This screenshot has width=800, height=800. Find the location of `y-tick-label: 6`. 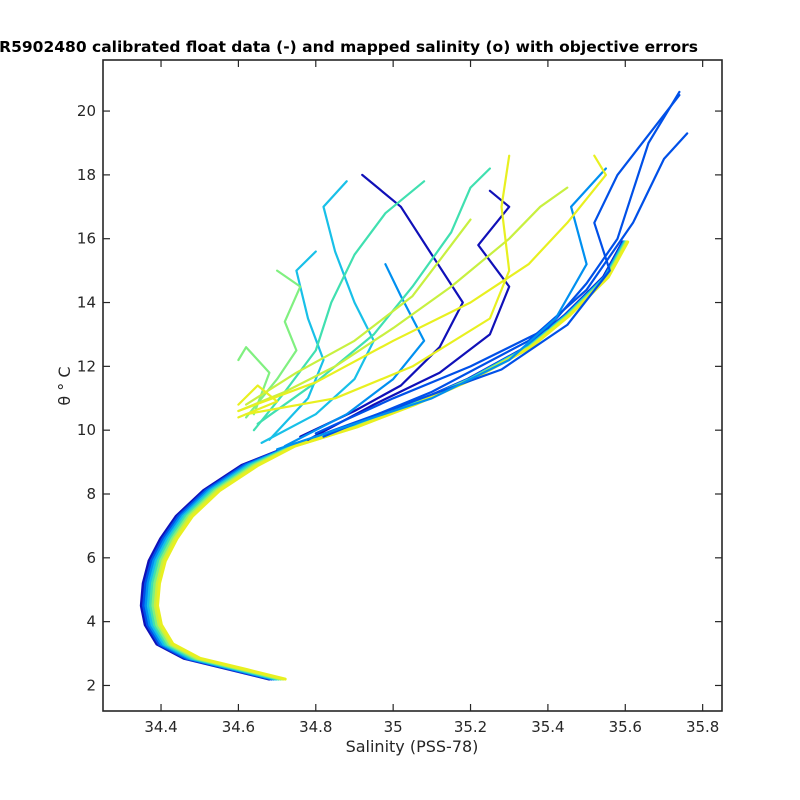

y-tick-label: 6 is located at coordinates (91, 558).